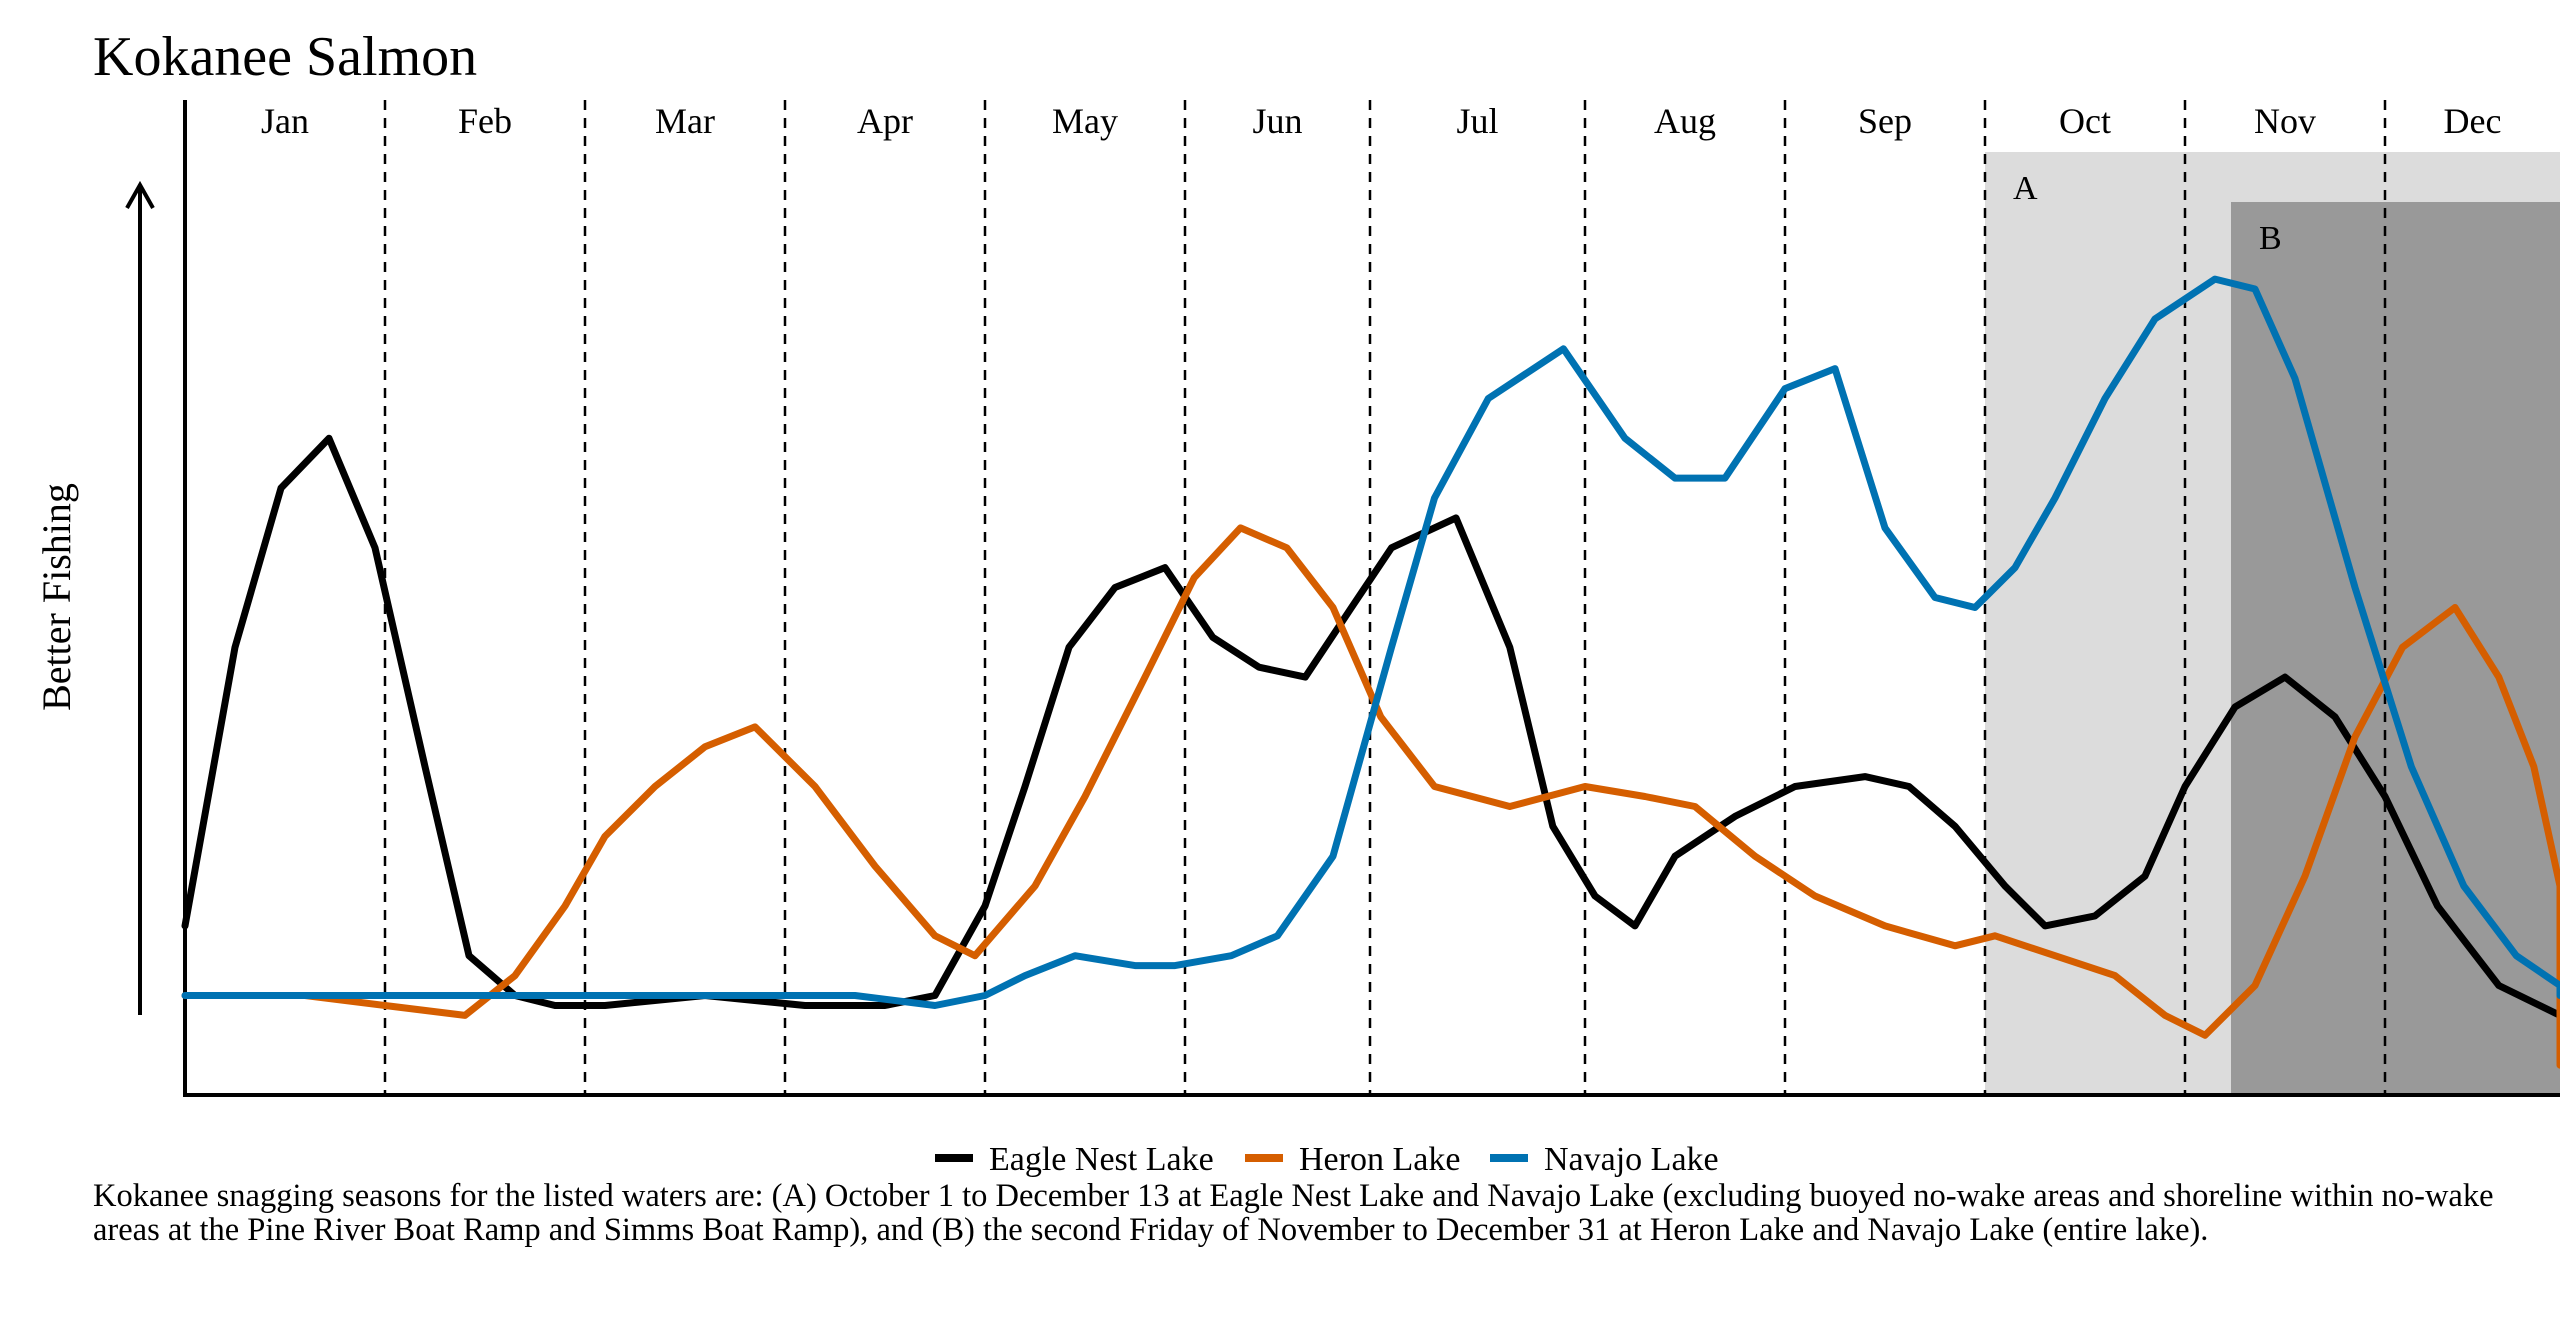 The height and width of the screenshot is (1317, 2560). Describe the element at coordinates (285, 57) in the screenshot. I see `chart-title: Kokanee Salmon` at that location.